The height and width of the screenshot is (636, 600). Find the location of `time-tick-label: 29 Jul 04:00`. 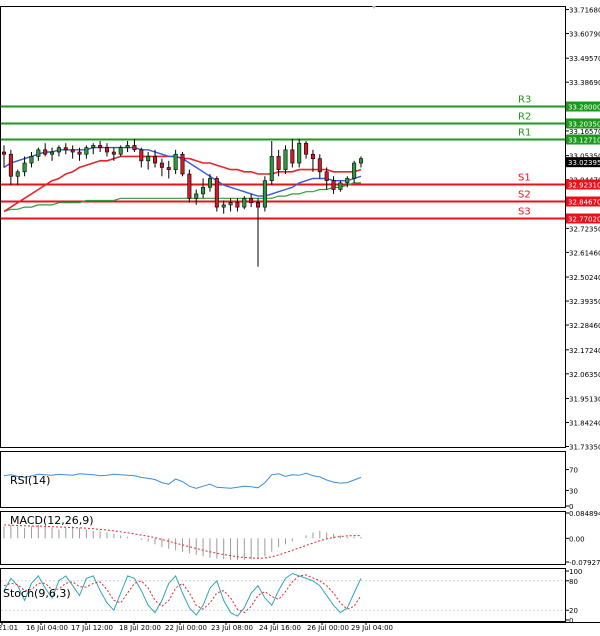

time-tick-label: 29 Jul 04:00 is located at coordinates (372, 628).